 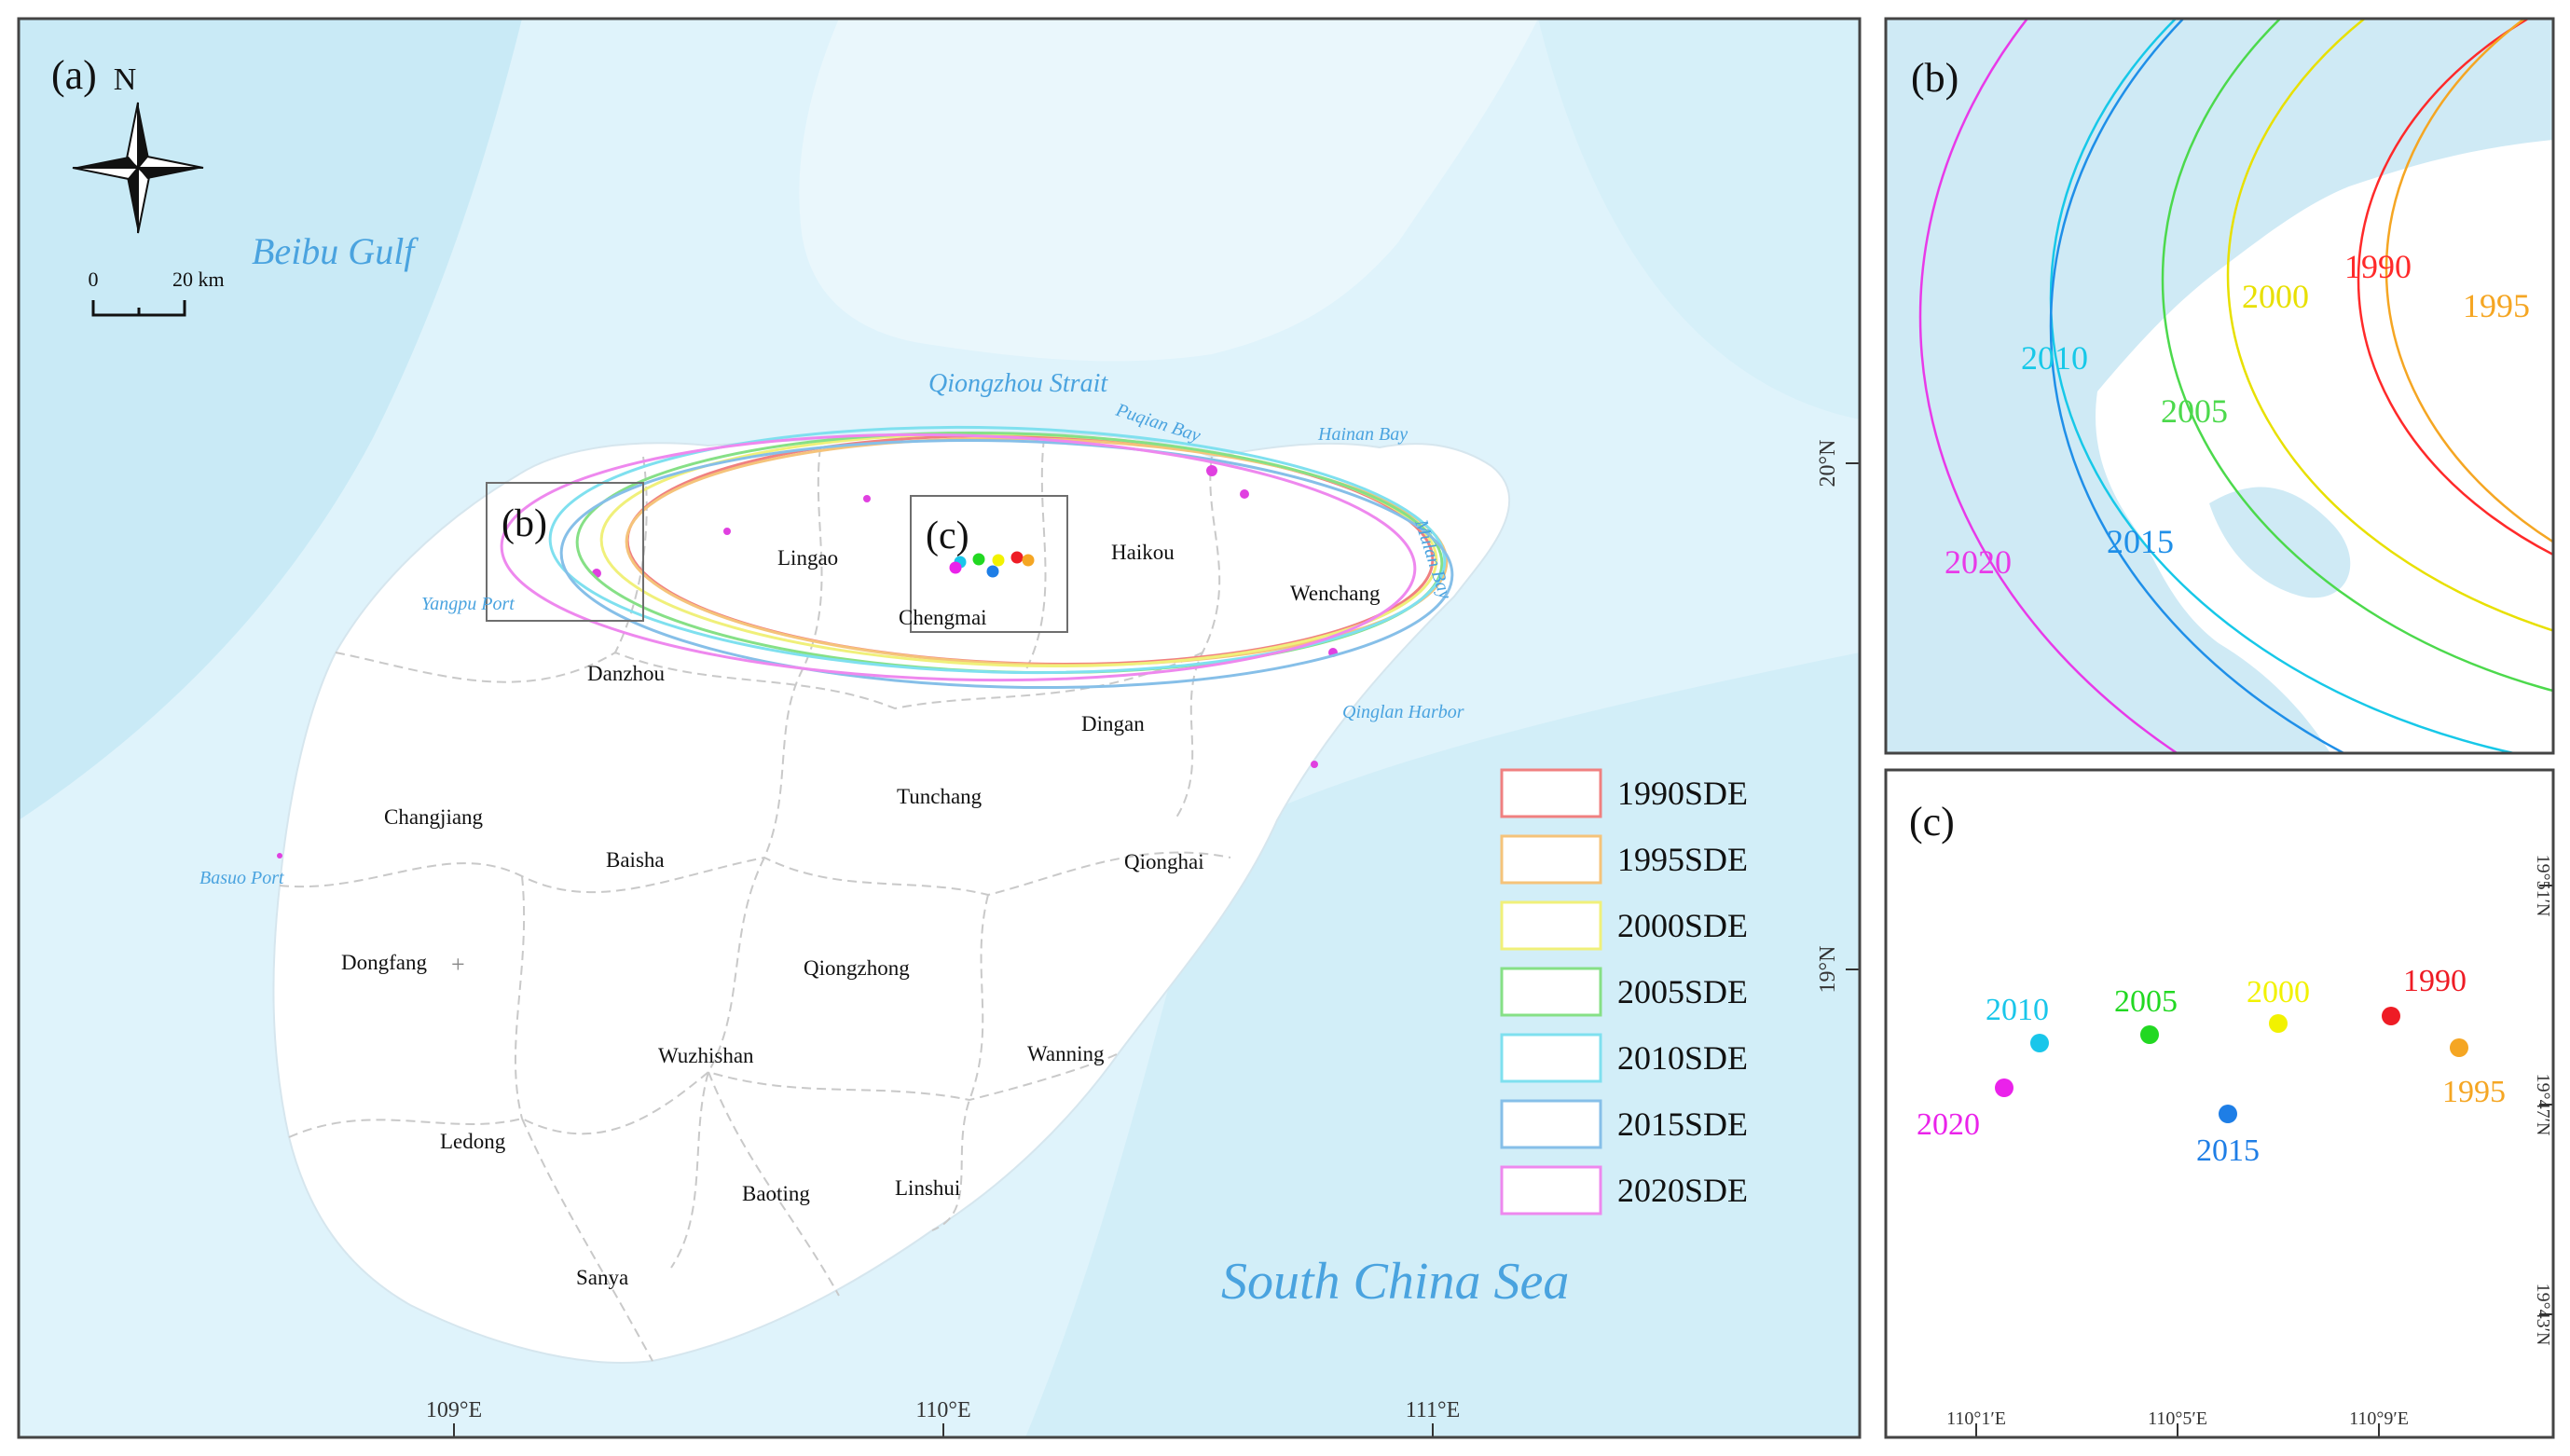 What do you see at coordinates (2474, 1092) in the screenshot?
I see `mean-center-label-1995: 1995` at bounding box center [2474, 1092].